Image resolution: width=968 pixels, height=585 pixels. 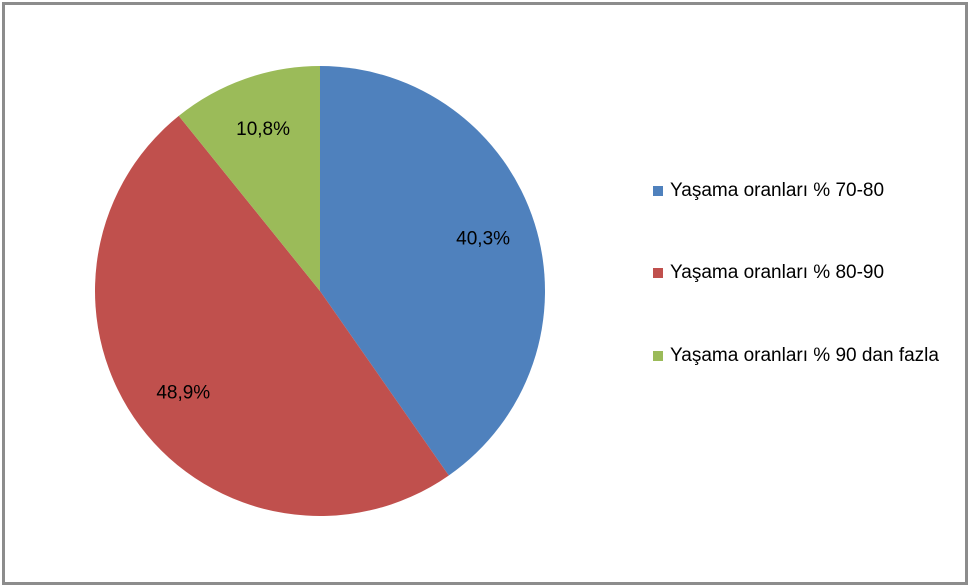 What do you see at coordinates (183, 393) in the screenshot?
I see `data-label: 48,9%` at bounding box center [183, 393].